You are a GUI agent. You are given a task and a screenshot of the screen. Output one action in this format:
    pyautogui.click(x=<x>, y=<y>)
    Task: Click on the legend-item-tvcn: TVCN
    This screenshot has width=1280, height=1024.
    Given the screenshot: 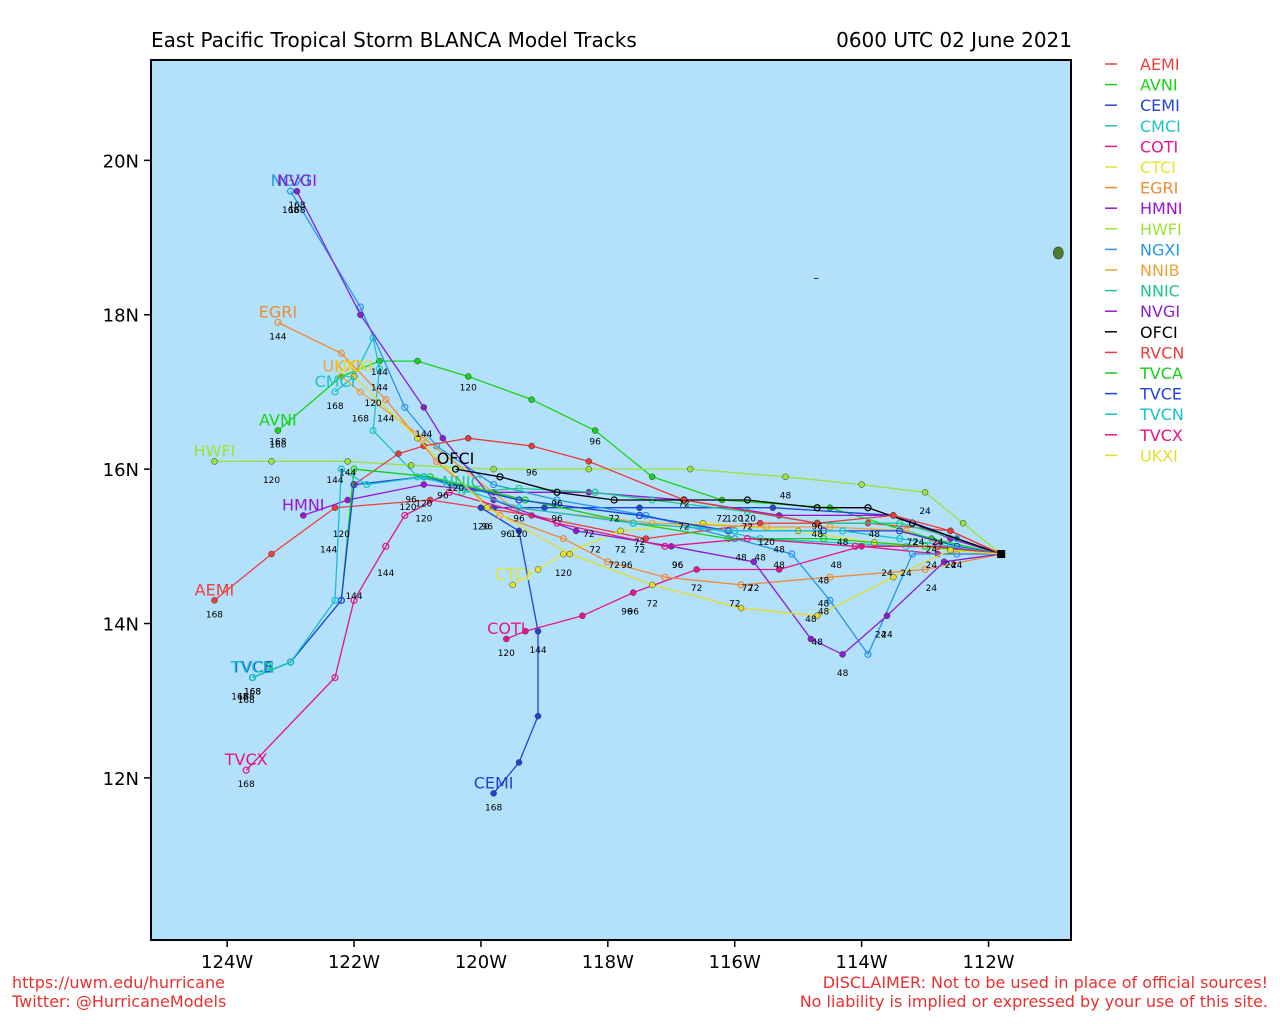 What is the action you would take?
    pyautogui.click(x=1144, y=414)
    